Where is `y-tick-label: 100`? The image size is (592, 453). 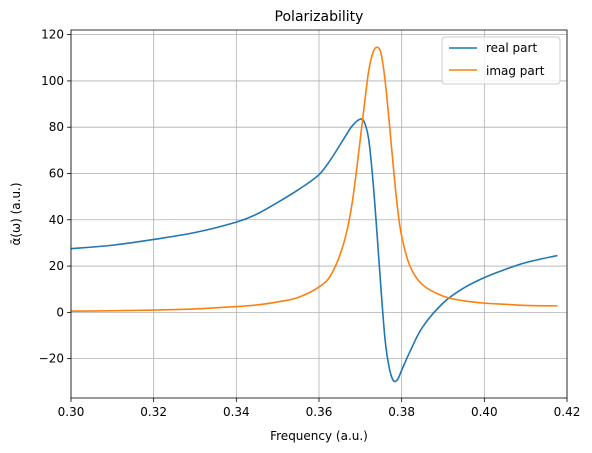 y-tick-label: 100 is located at coordinates (52, 81).